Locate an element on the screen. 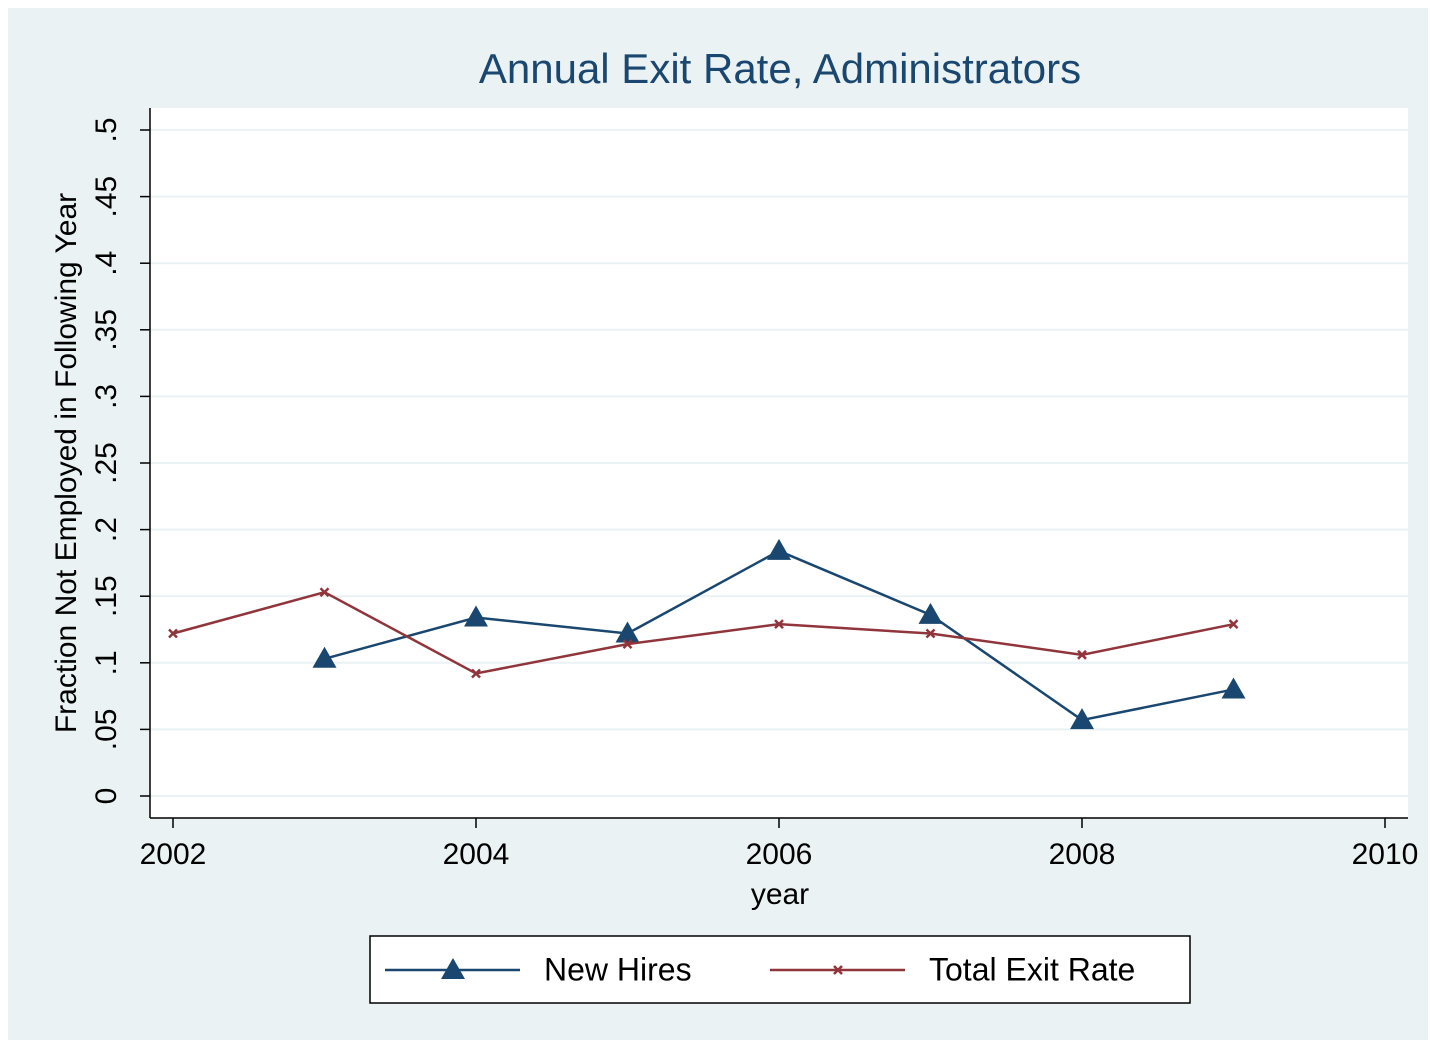 The height and width of the screenshot is (1048, 1435). y-tick-label: .2 is located at coordinates (106, 529).